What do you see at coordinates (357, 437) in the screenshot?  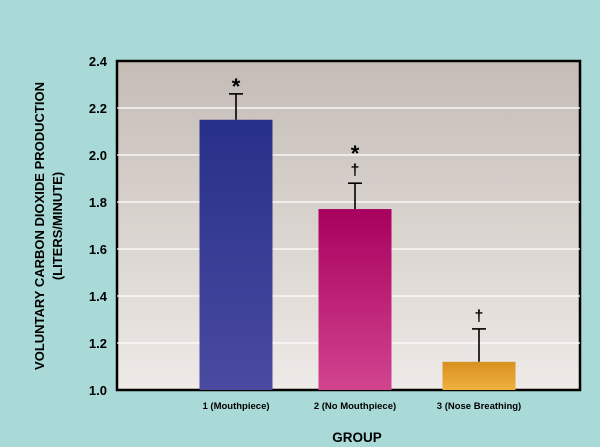 I see `x-axis-label: GROUP` at bounding box center [357, 437].